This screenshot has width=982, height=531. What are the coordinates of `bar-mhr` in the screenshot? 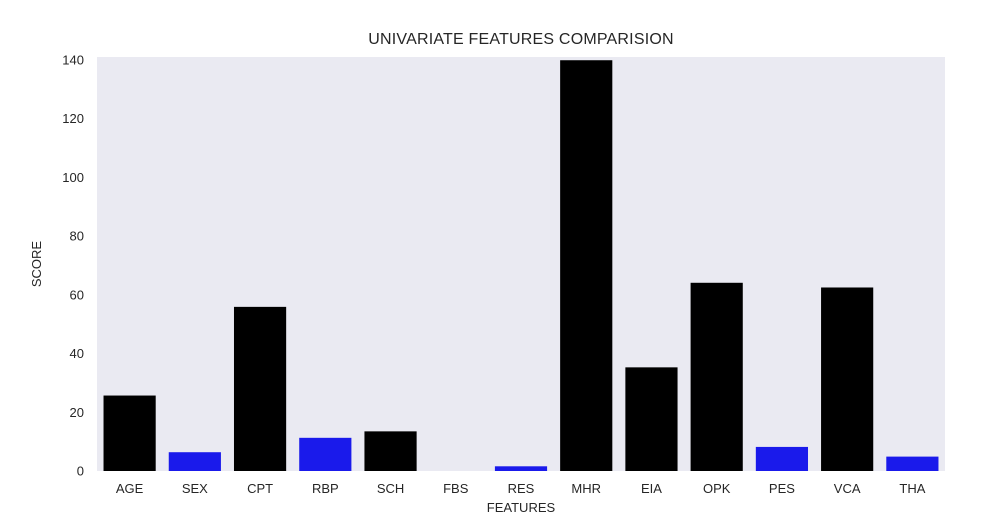 It's located at (586, 265).